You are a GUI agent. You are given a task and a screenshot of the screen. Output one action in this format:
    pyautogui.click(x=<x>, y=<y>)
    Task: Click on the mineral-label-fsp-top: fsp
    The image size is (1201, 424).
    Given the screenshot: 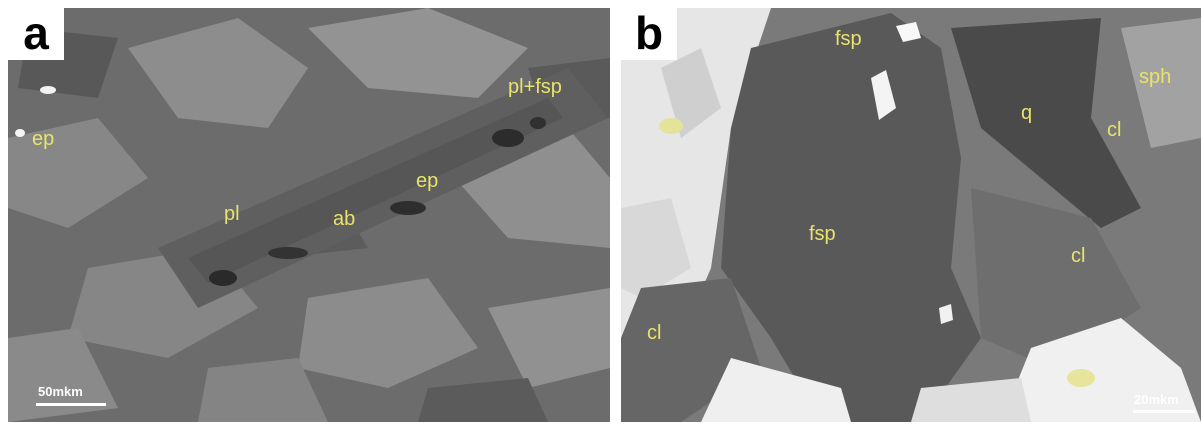 What is the action you would take?
    pyautogui.click(x=848, y=39)
    